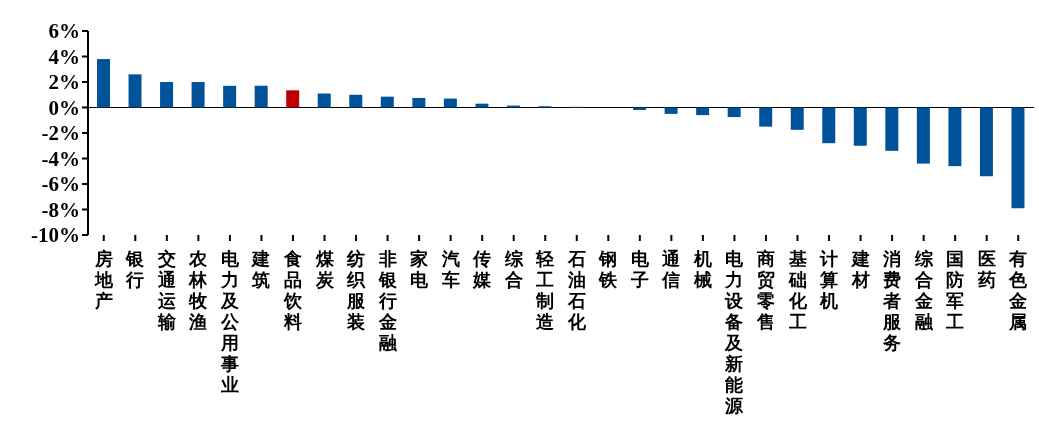  Describe the element at coordinates (166, 290) in the screenshot. I see `x-tick-label: 交通运输` at that location.